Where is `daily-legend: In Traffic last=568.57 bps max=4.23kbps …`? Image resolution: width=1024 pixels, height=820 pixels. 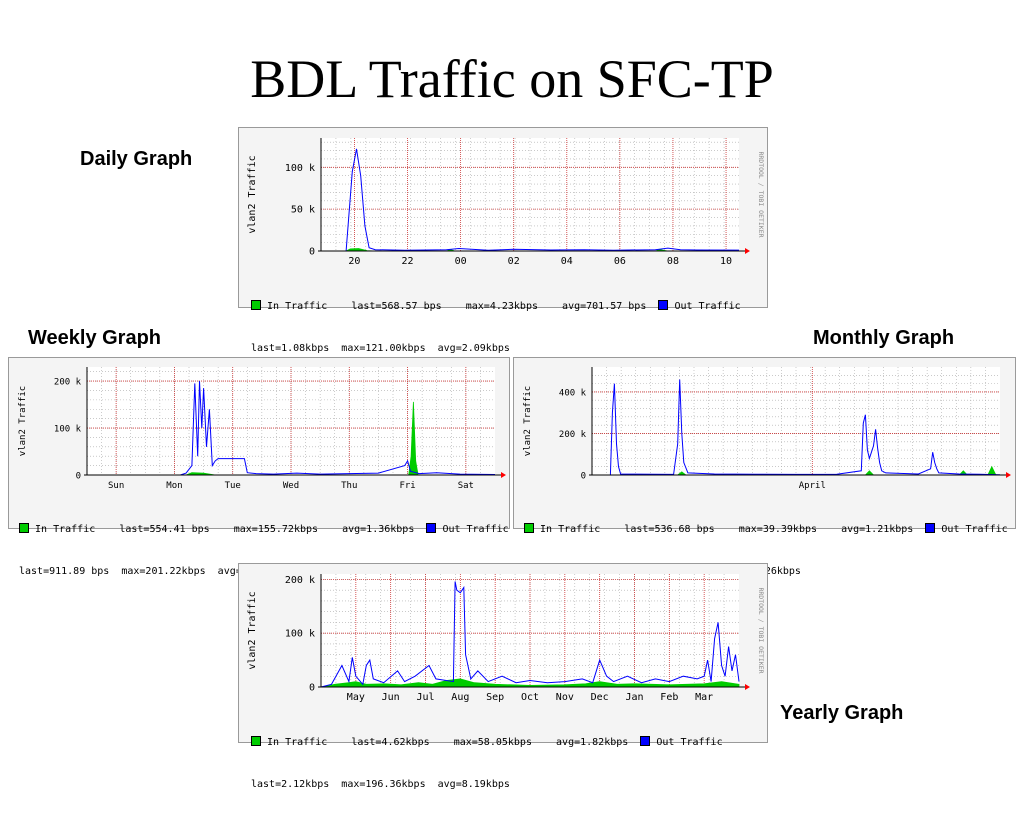
daily-legend: In Traffic last=568.57 bps max=4.23kbps … is located at coordinates (496, 328).